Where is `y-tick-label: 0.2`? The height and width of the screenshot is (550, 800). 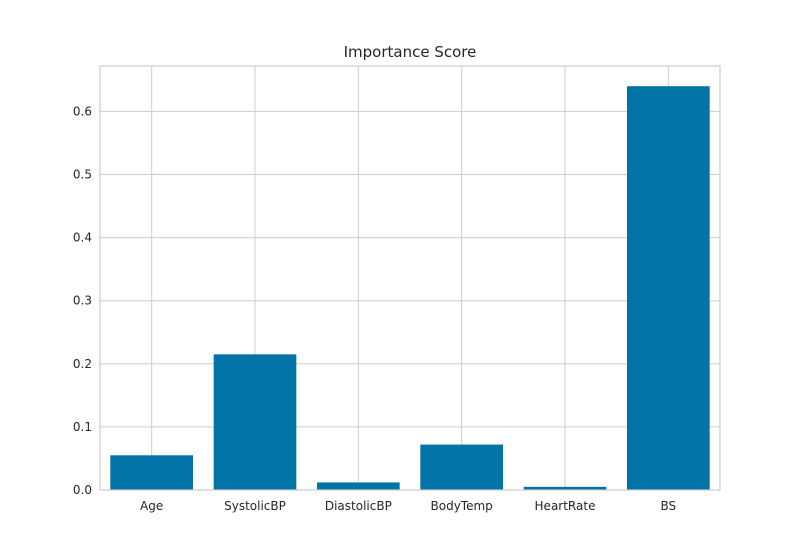 y-tick-label: 0.2 is located at coordinates (82, 364).